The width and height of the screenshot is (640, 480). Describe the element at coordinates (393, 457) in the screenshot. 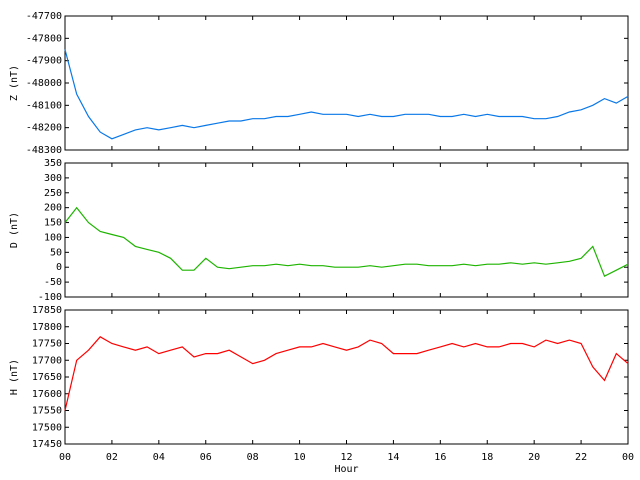

I see `x-tick-label: 14` at that location.